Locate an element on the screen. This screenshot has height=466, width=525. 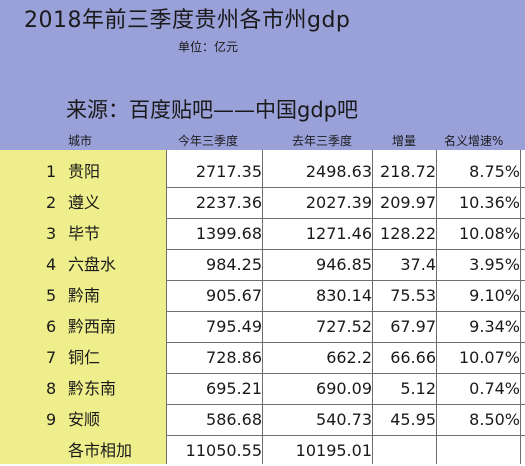
table-row: 9 安顺 586.68 540.73 45.95 8.50% is located at coordinates (262, 419).